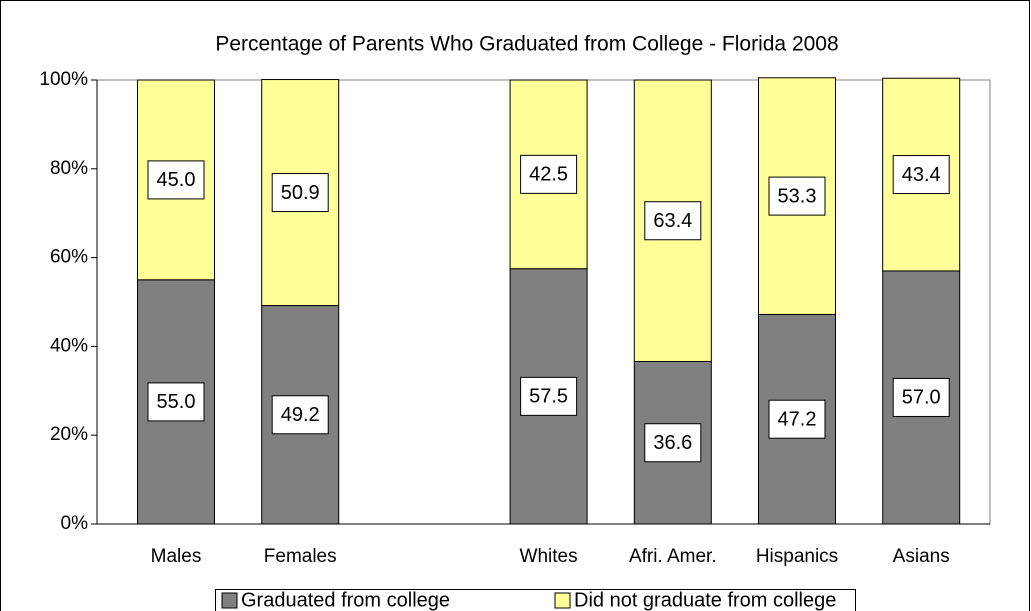  I want to click on y-tick-label: 40%, so click(69, 345).